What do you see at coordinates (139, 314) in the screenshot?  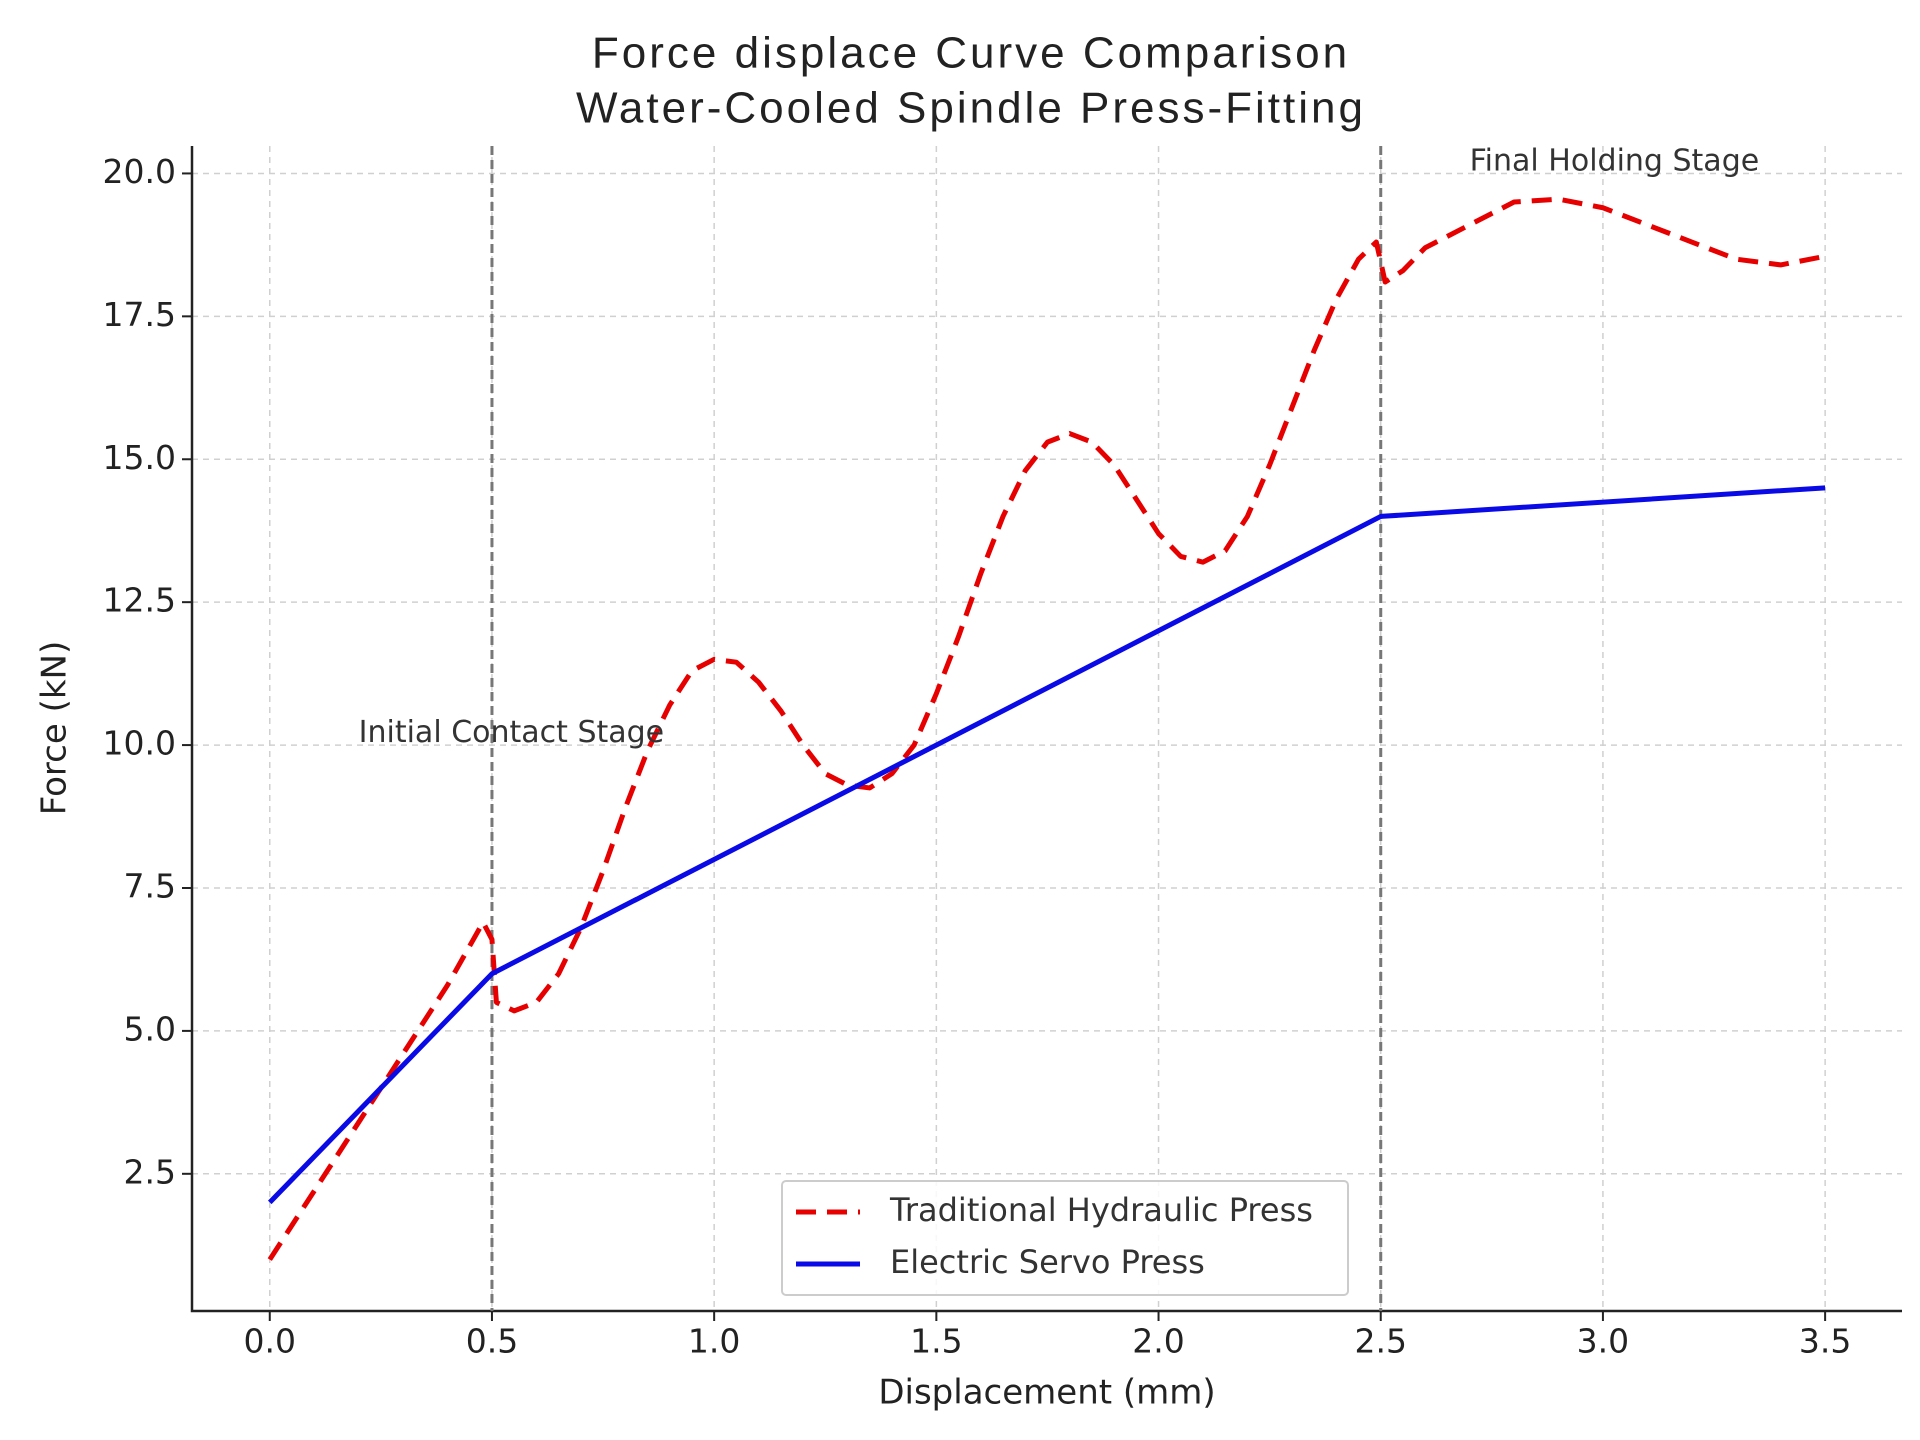 I see `y-tick-label: 17.5` at bounding box center [139, 314].